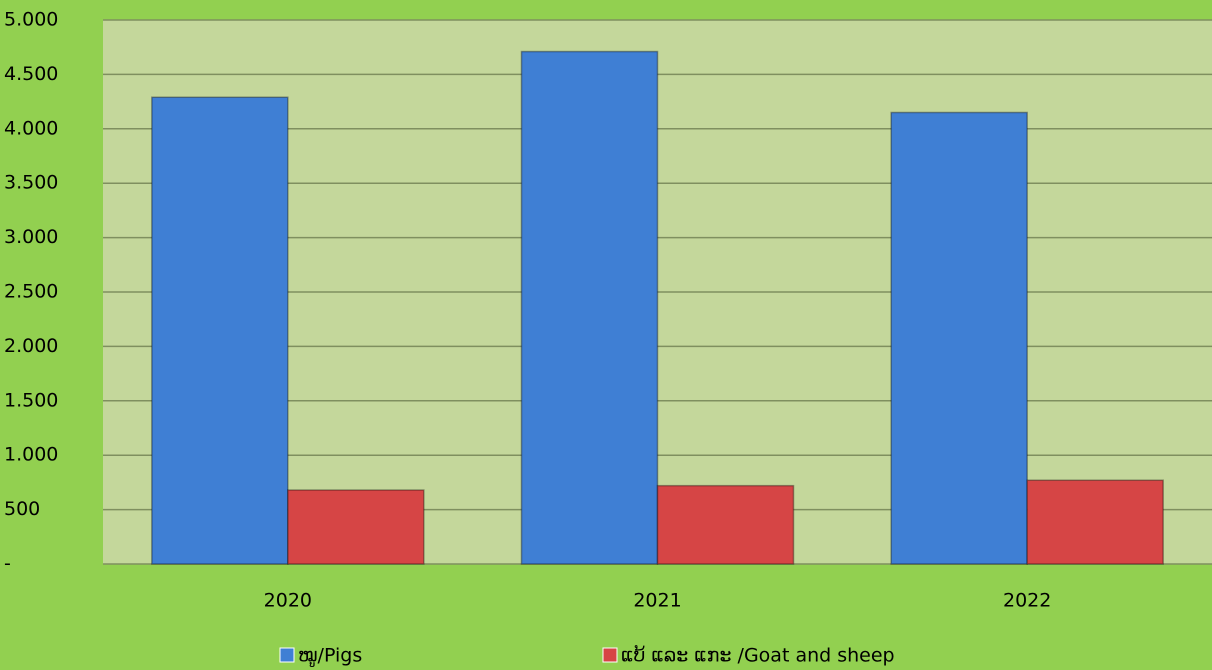  I want to click on legend-label: ໝູ/Pigs, so click(330, 657).